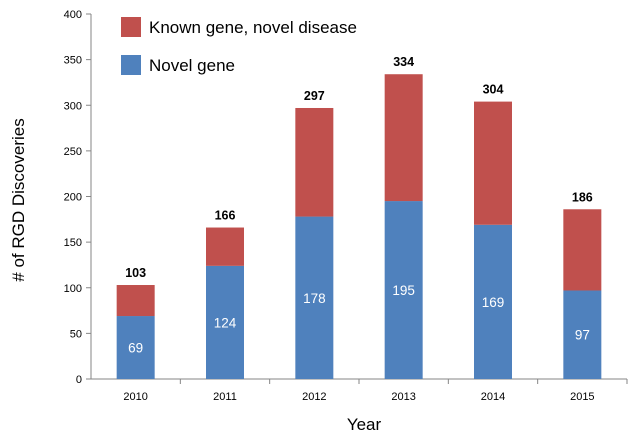 This screenshot has height=435, width=637. What do you see at coordinates (225, 216) in the screenshot?
I see `total-value-label: 166` at bounding box center [225, 216].